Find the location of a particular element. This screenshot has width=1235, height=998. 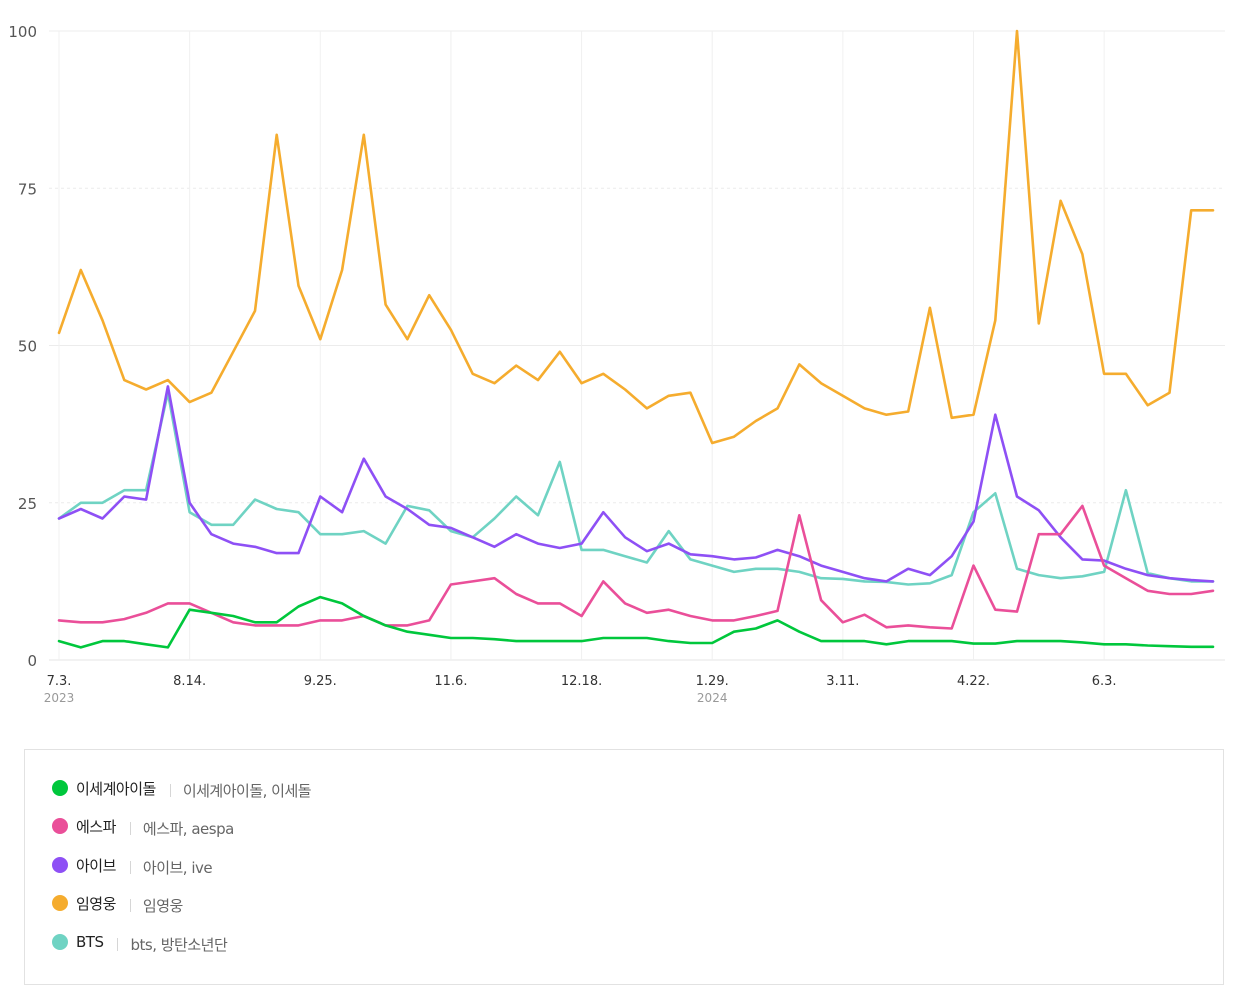

x-tick-label: 1.29. is located at coordinates (712, 681).